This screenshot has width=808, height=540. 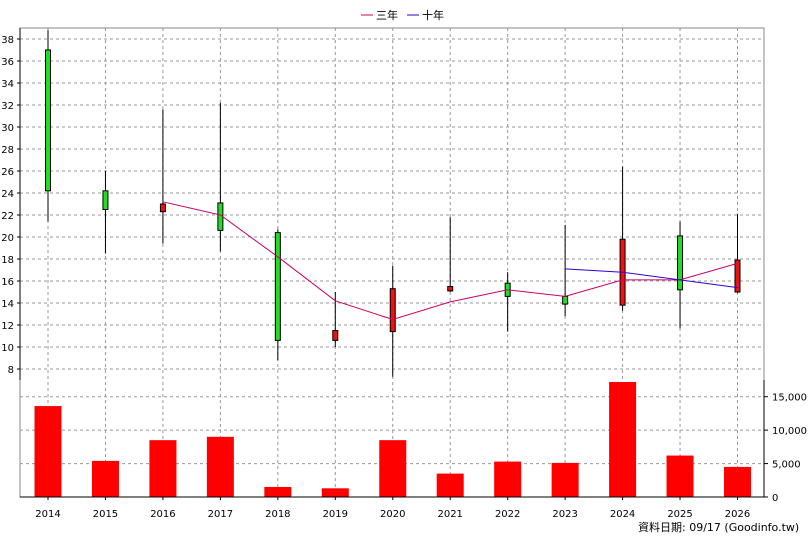 What do you see at coordinates (7, 40) in the screenshot?
I see `price-tick-label: 38` at bounding box center [7, 40].